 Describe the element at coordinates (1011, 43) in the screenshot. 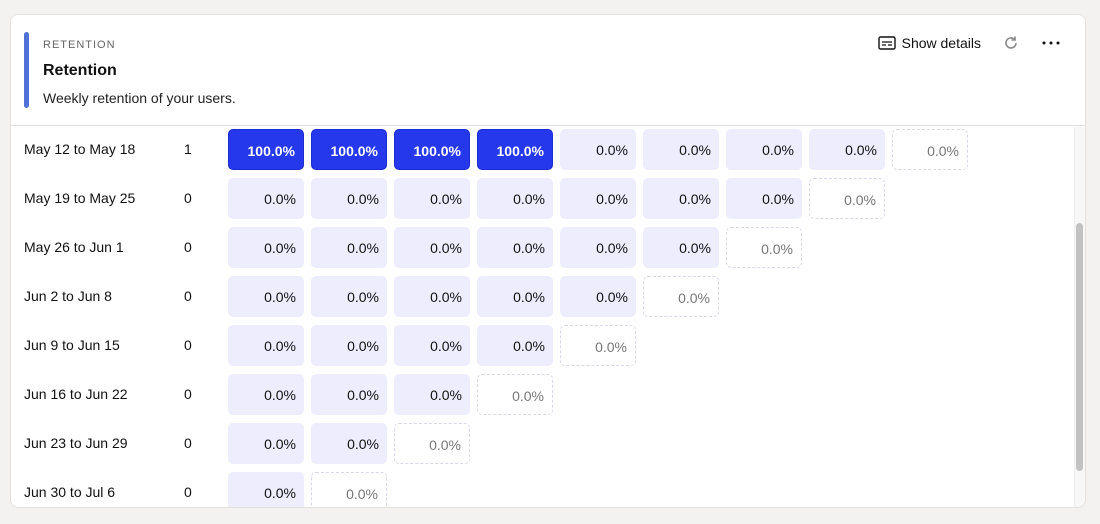

I see `refresh-icon` at that location.